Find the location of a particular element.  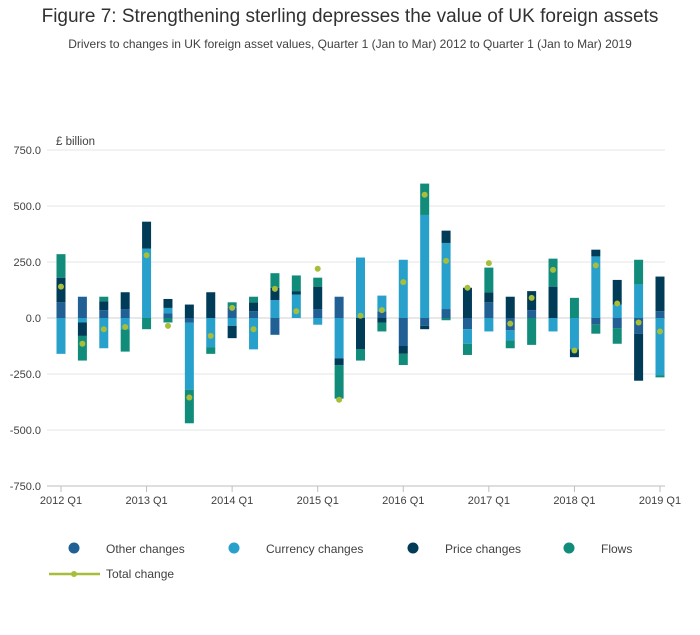

legend-label-flows: Flows is located at coordinates (616, 549).